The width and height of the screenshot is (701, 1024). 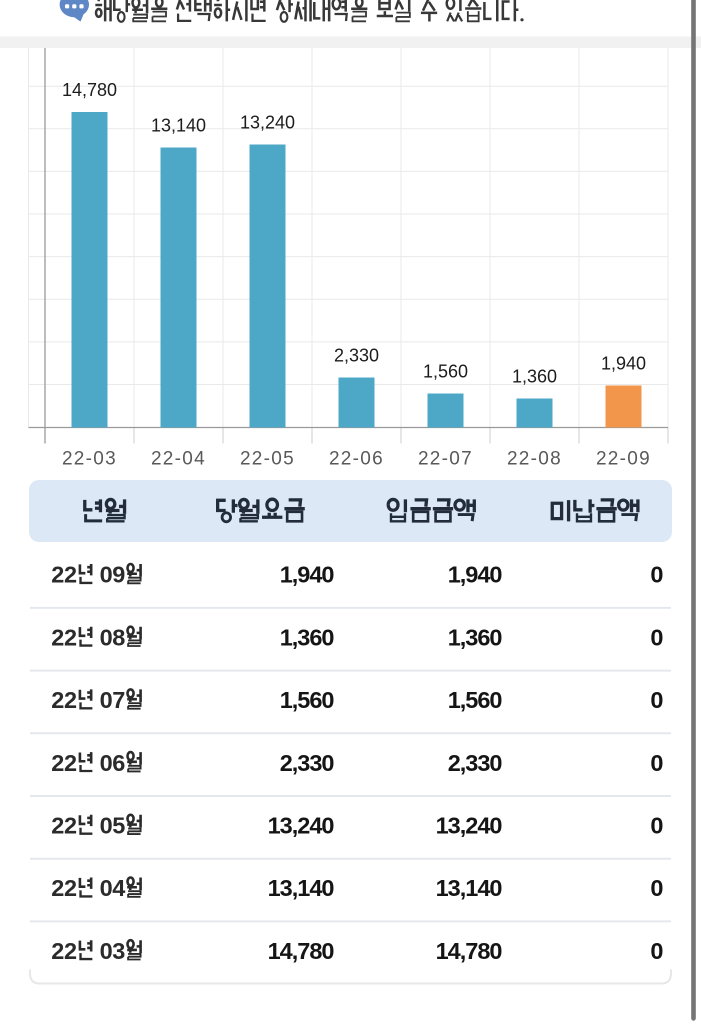 What do you see at coordinates (113, 888) in the screenshot?
I see `svg-text: 04` at bounding box center [113, 888].